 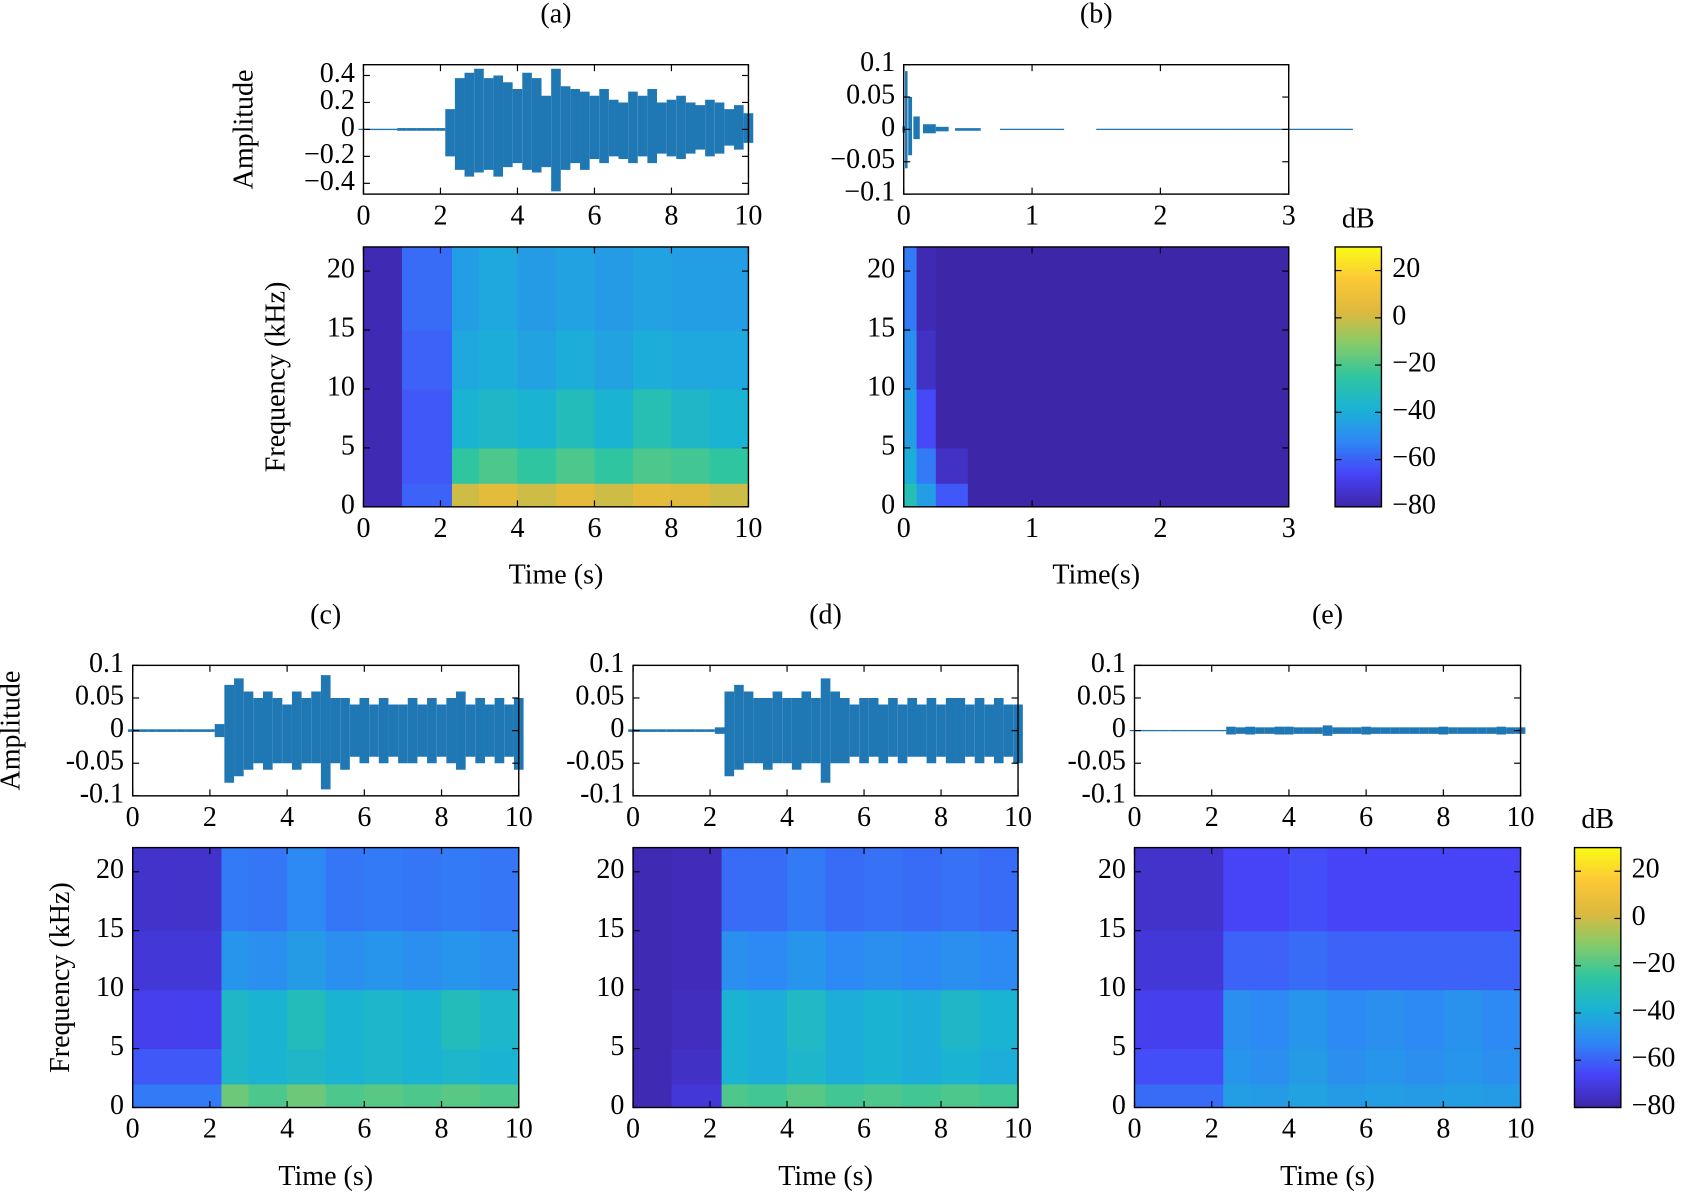 I want to click on panel-title: (c), so click(x=325, y=614).